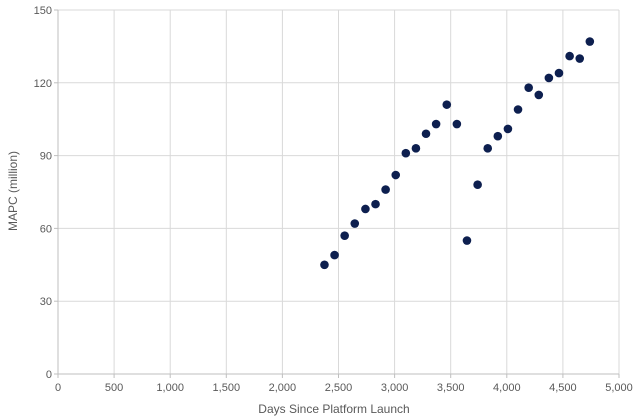 This screenshot has height=418, width=640. I want to click on x-tick-label: 0, so click(58, 388).